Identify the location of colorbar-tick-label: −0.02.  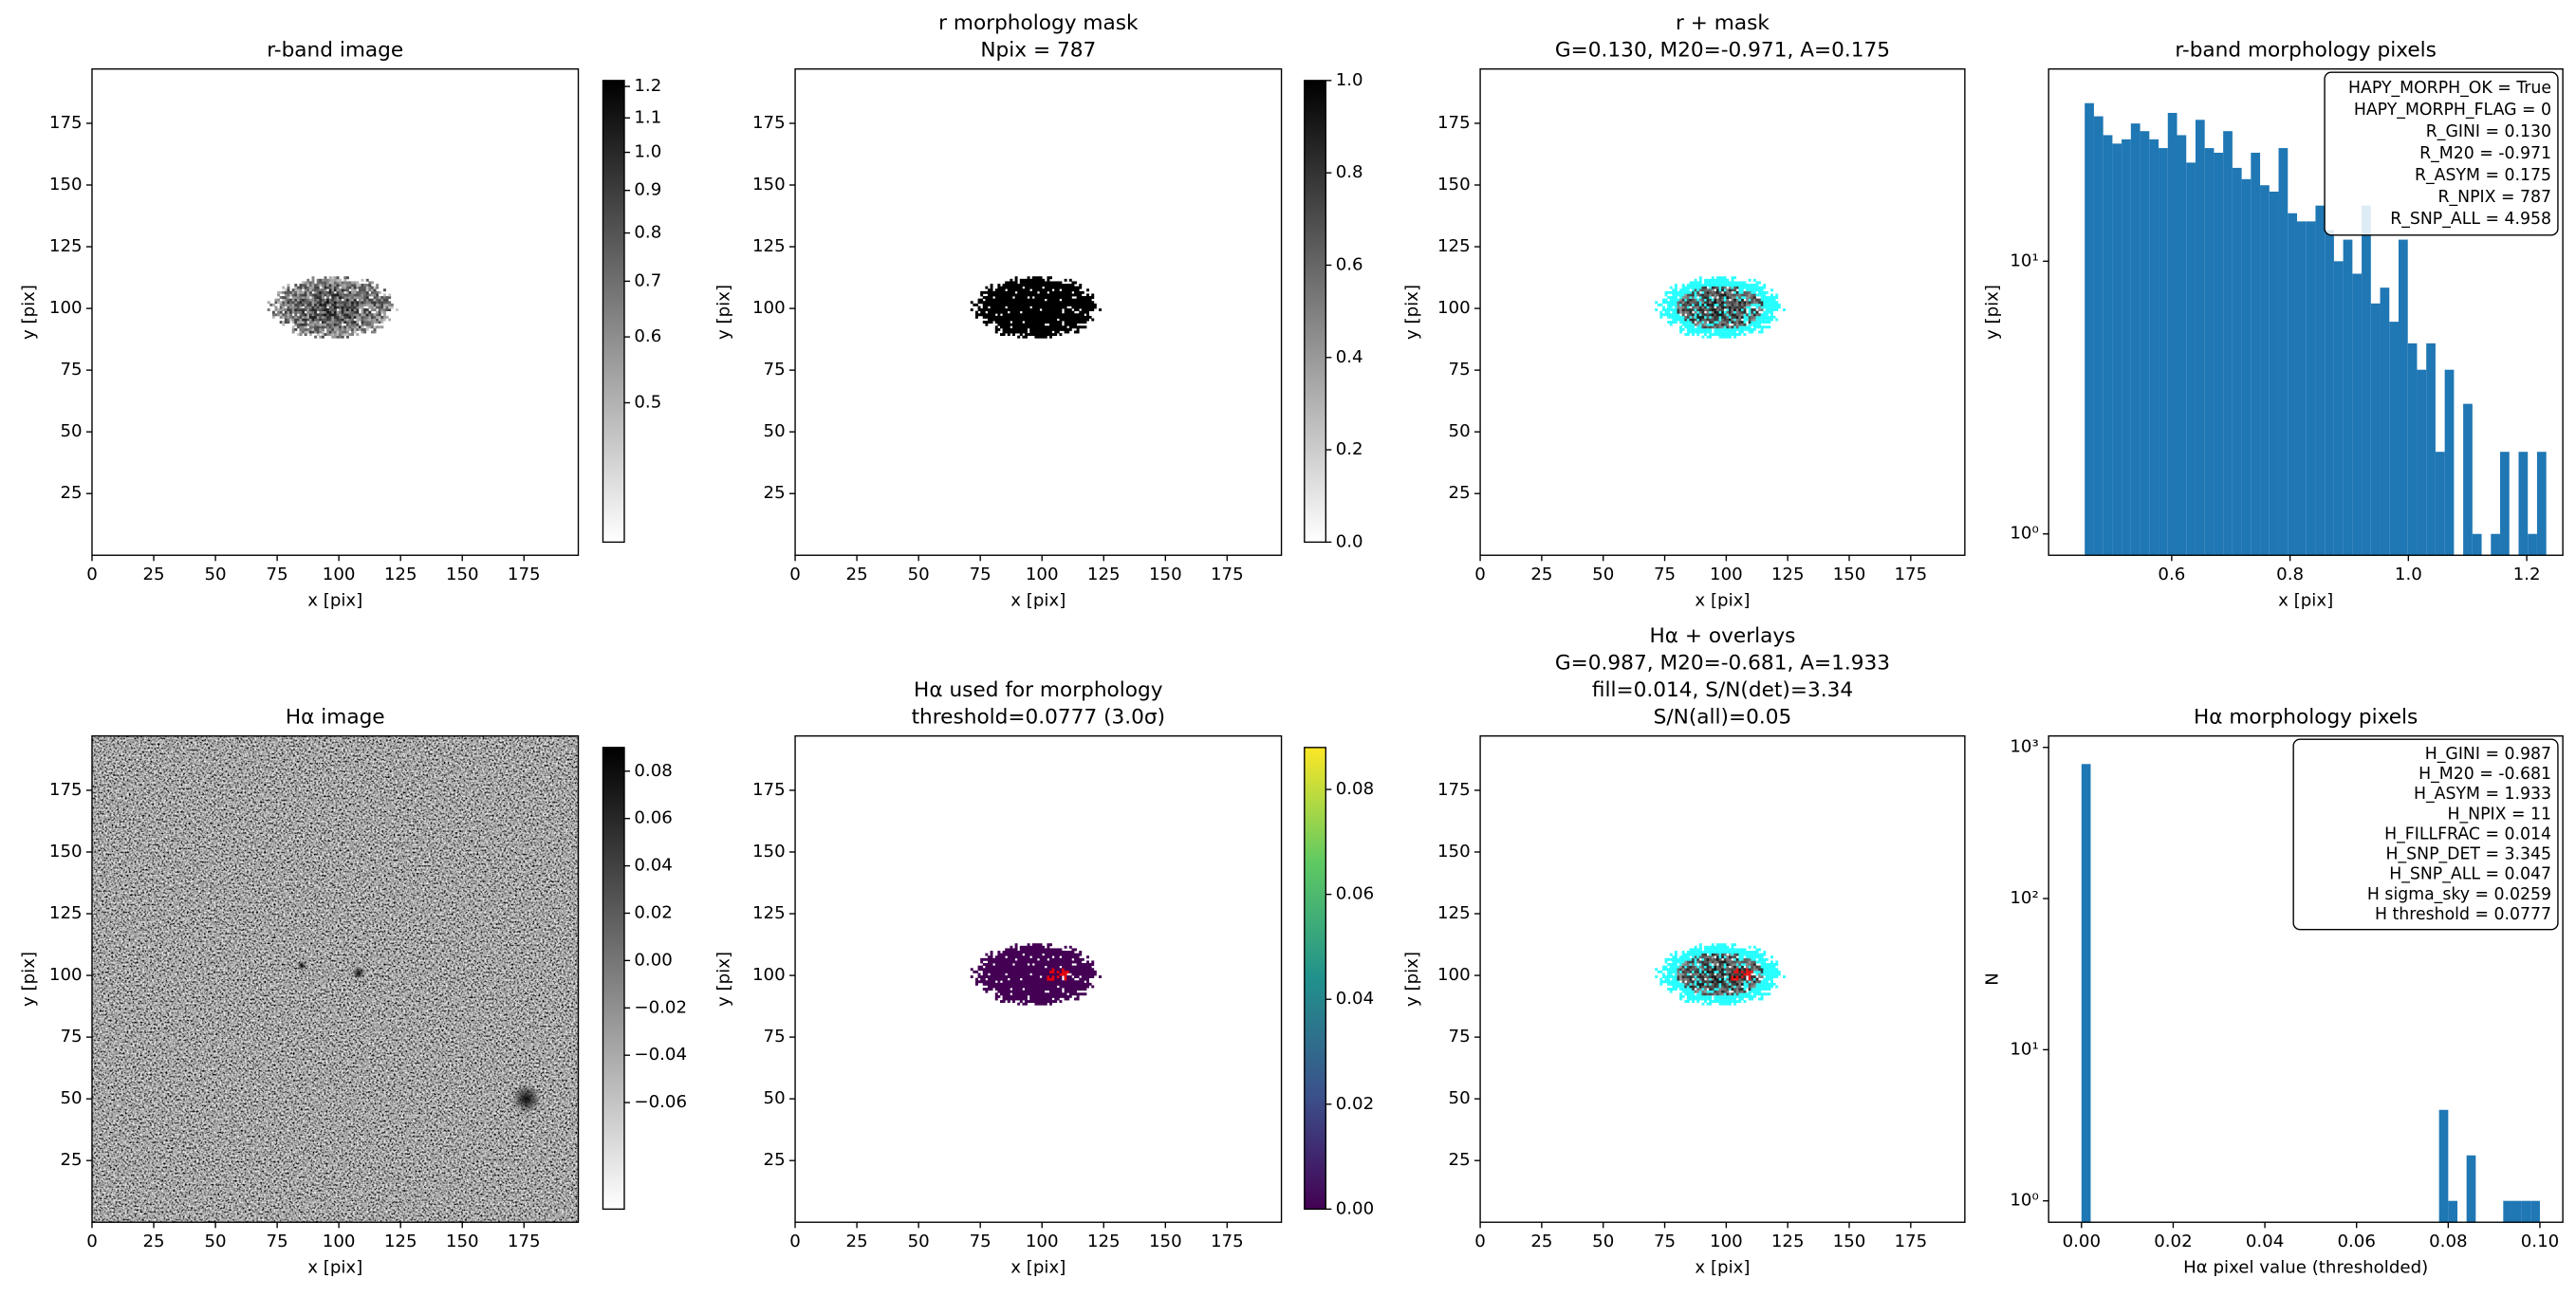
(660, 1007).